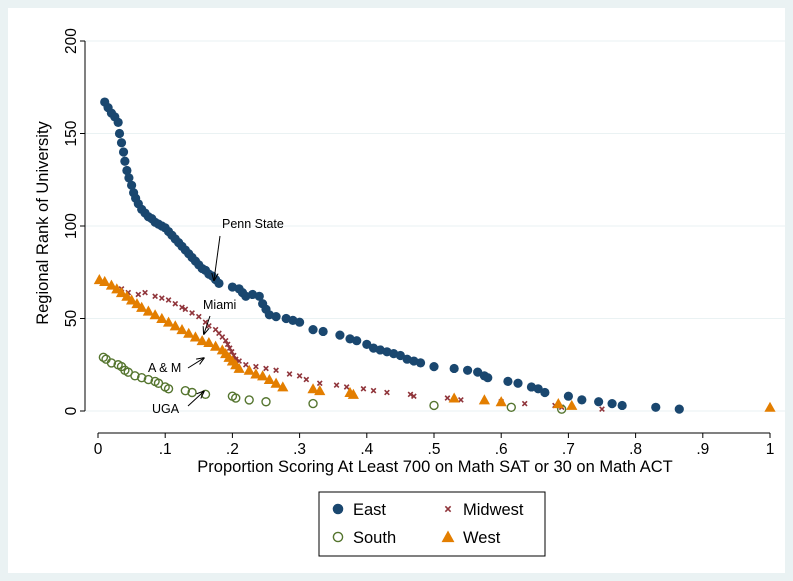 The width and height of the screenshot is (793, 581). What do you see at coordinates (471, 538) in the screenshot?
I see `legend-item-west: West` at bounding box center [471, 538].